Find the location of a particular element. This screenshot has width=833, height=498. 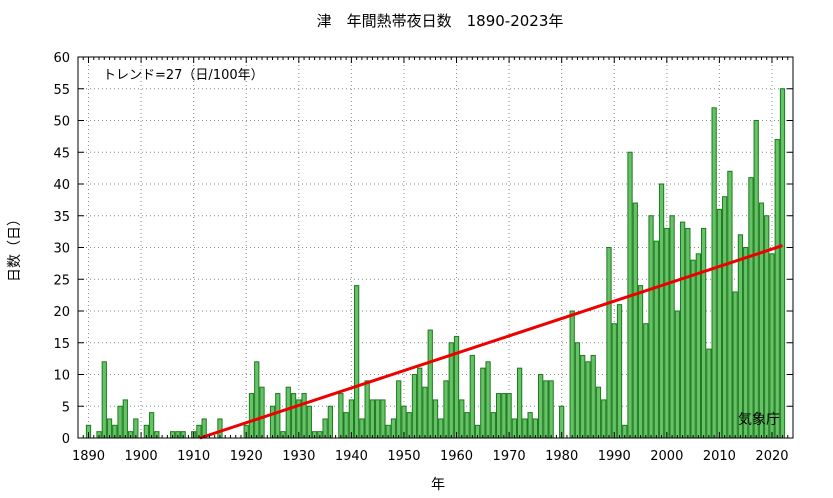

x-tick-label: 1940 is located at coordinates (351, 456).